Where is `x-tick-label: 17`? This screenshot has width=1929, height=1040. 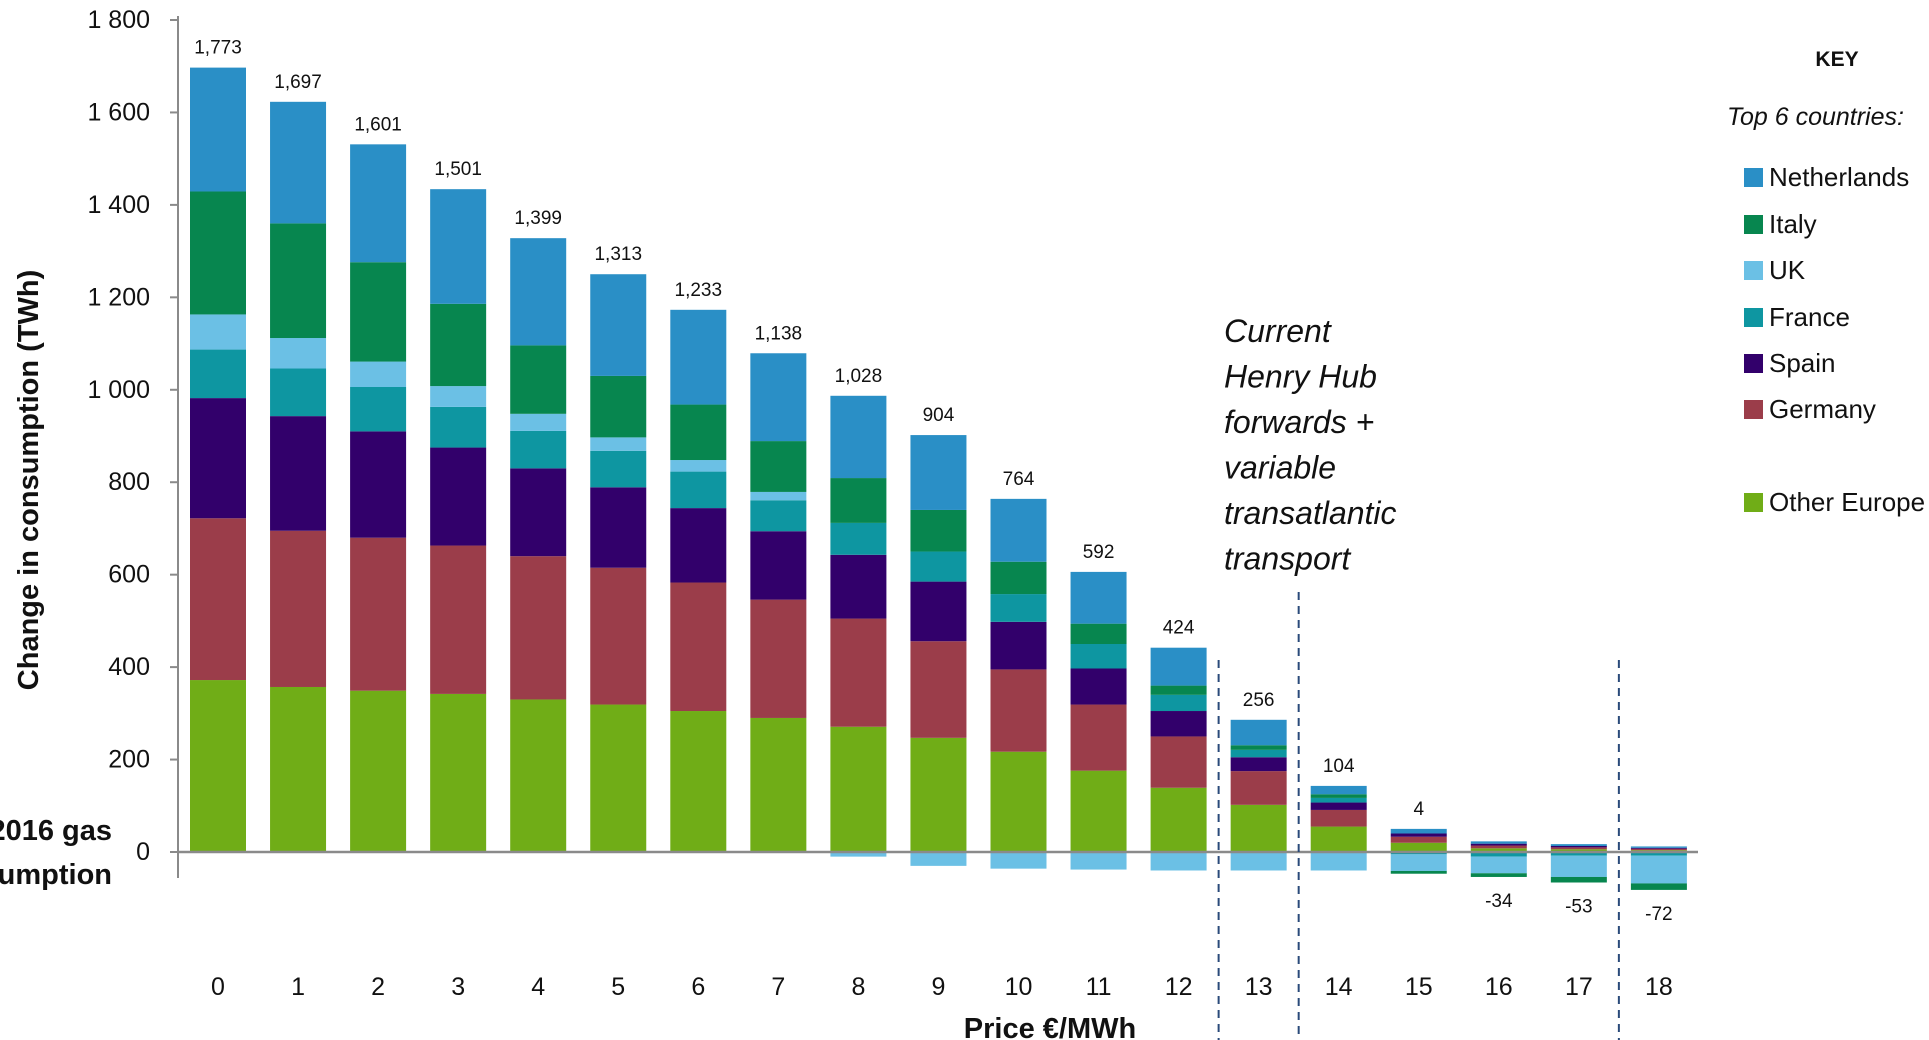 x-tick-label: 17 is located at coordinates (1579, 987).